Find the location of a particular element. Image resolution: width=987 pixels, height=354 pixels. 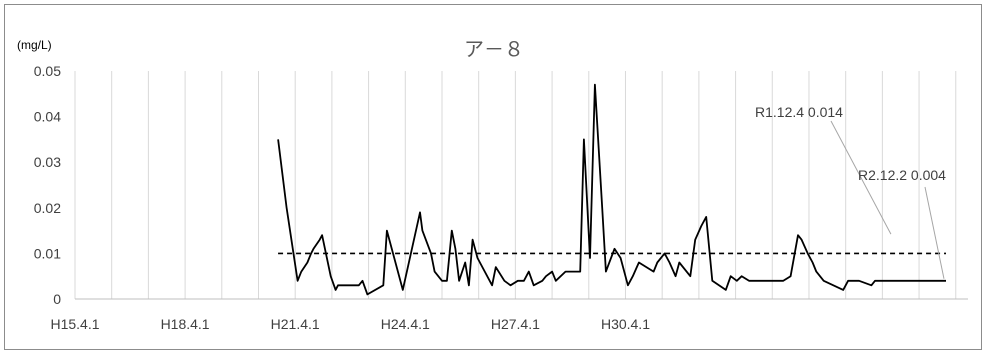

y-tick-label: 0.03 is located at coordinates (47, 162).